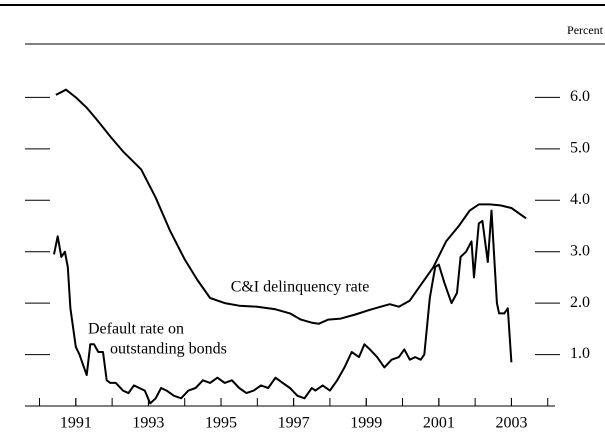 This screenshot has height=436, width=605. Describe the element at coordinates (294, 423) in the screenshot. I see `x-tick-label: 1997` at that location.